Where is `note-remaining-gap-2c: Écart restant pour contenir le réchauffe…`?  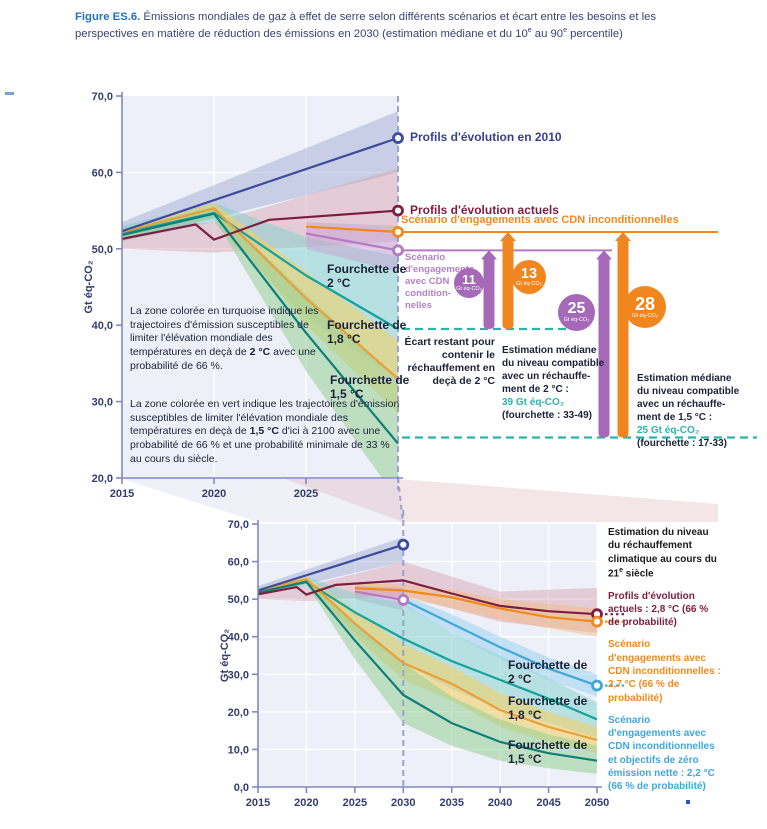
note-remaining-gap-2c: Écart restant pour contenir le réchauffe… is located at coordinates (449, 362).